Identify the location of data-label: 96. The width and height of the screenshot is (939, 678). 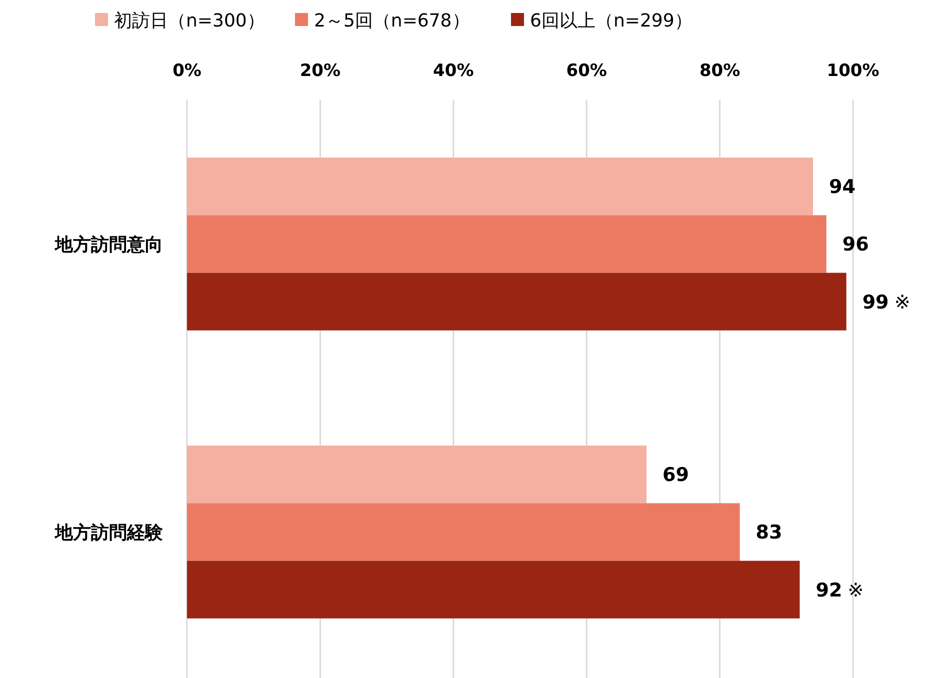
(855, 245).